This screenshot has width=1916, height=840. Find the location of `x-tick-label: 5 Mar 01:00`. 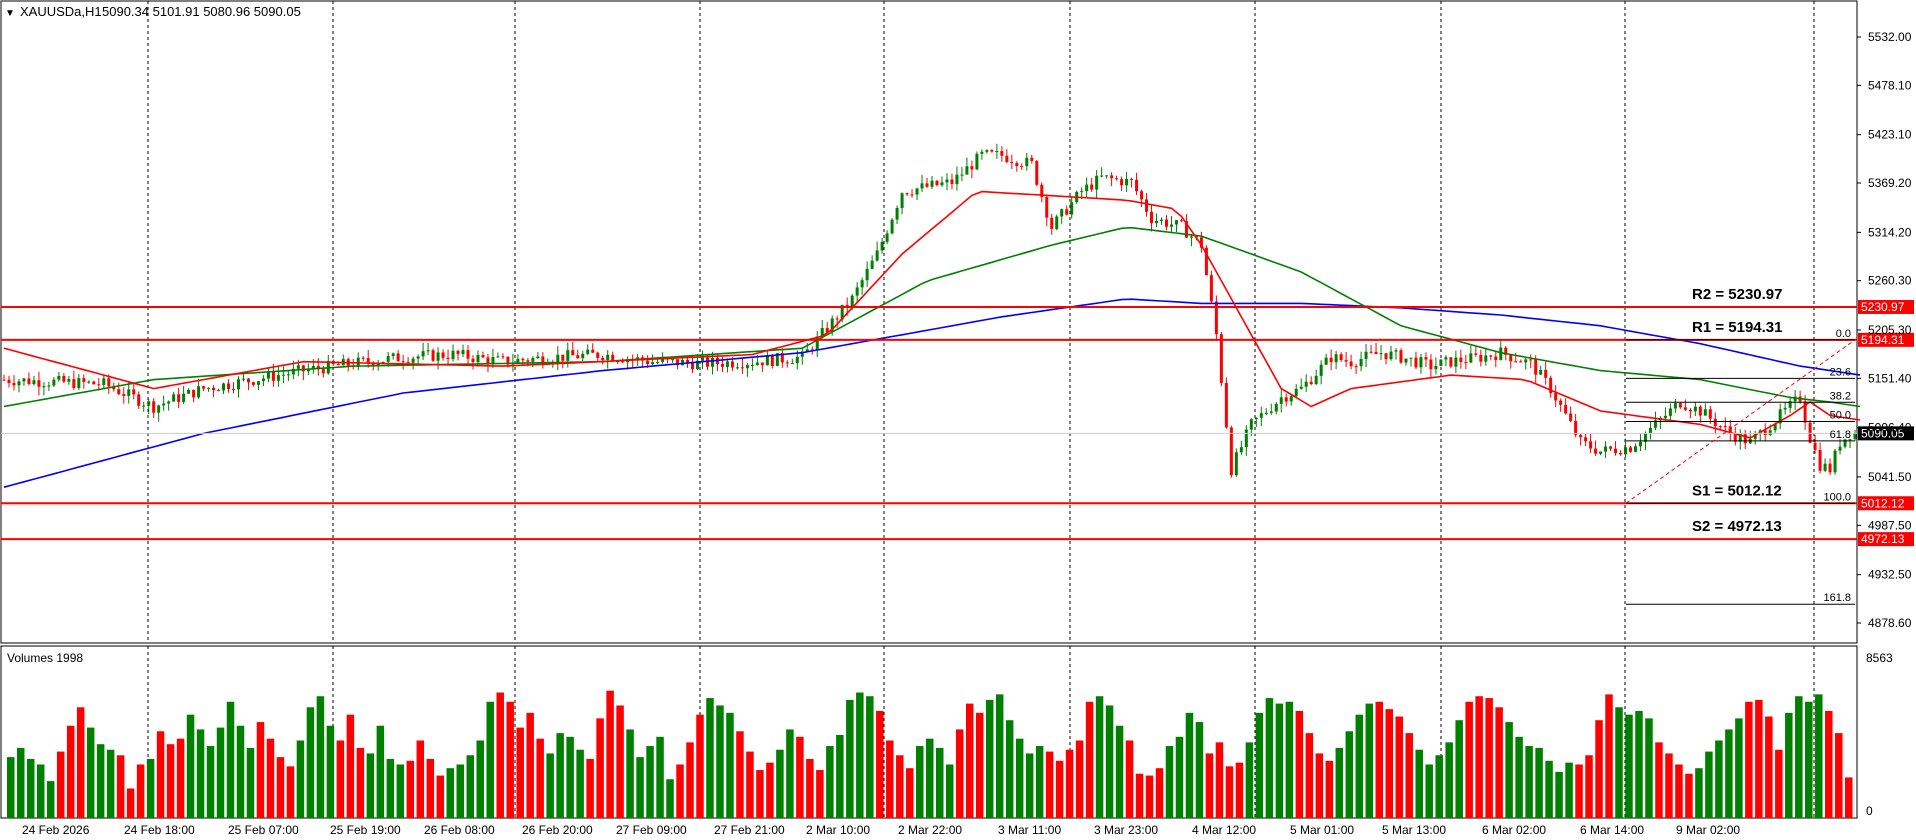

x-tick-label: 5 Mar 01:00 is located at coordinates (1322, 830).